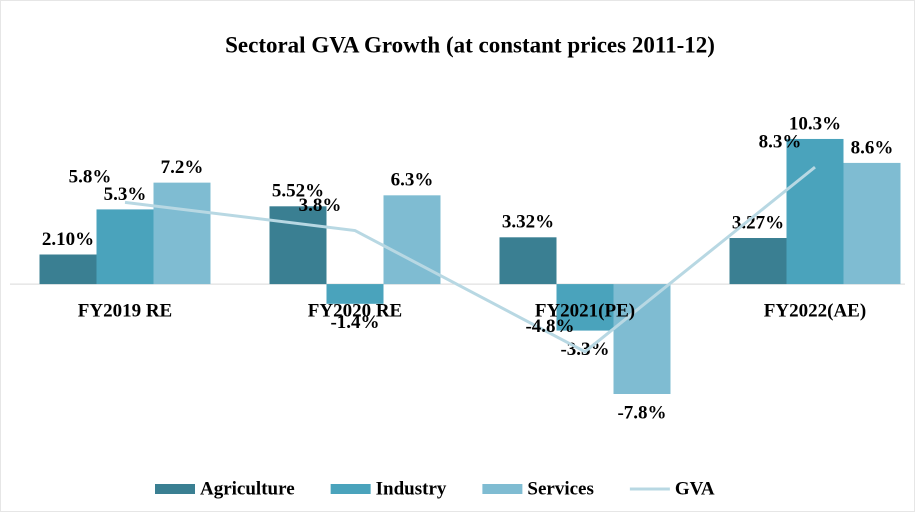 The width and height of the screenshot is (915, 512). What do you see at coordinates (780, 141) in the screenshot?
I see `line-label: 8.3%` at bounding box center [780, 141].